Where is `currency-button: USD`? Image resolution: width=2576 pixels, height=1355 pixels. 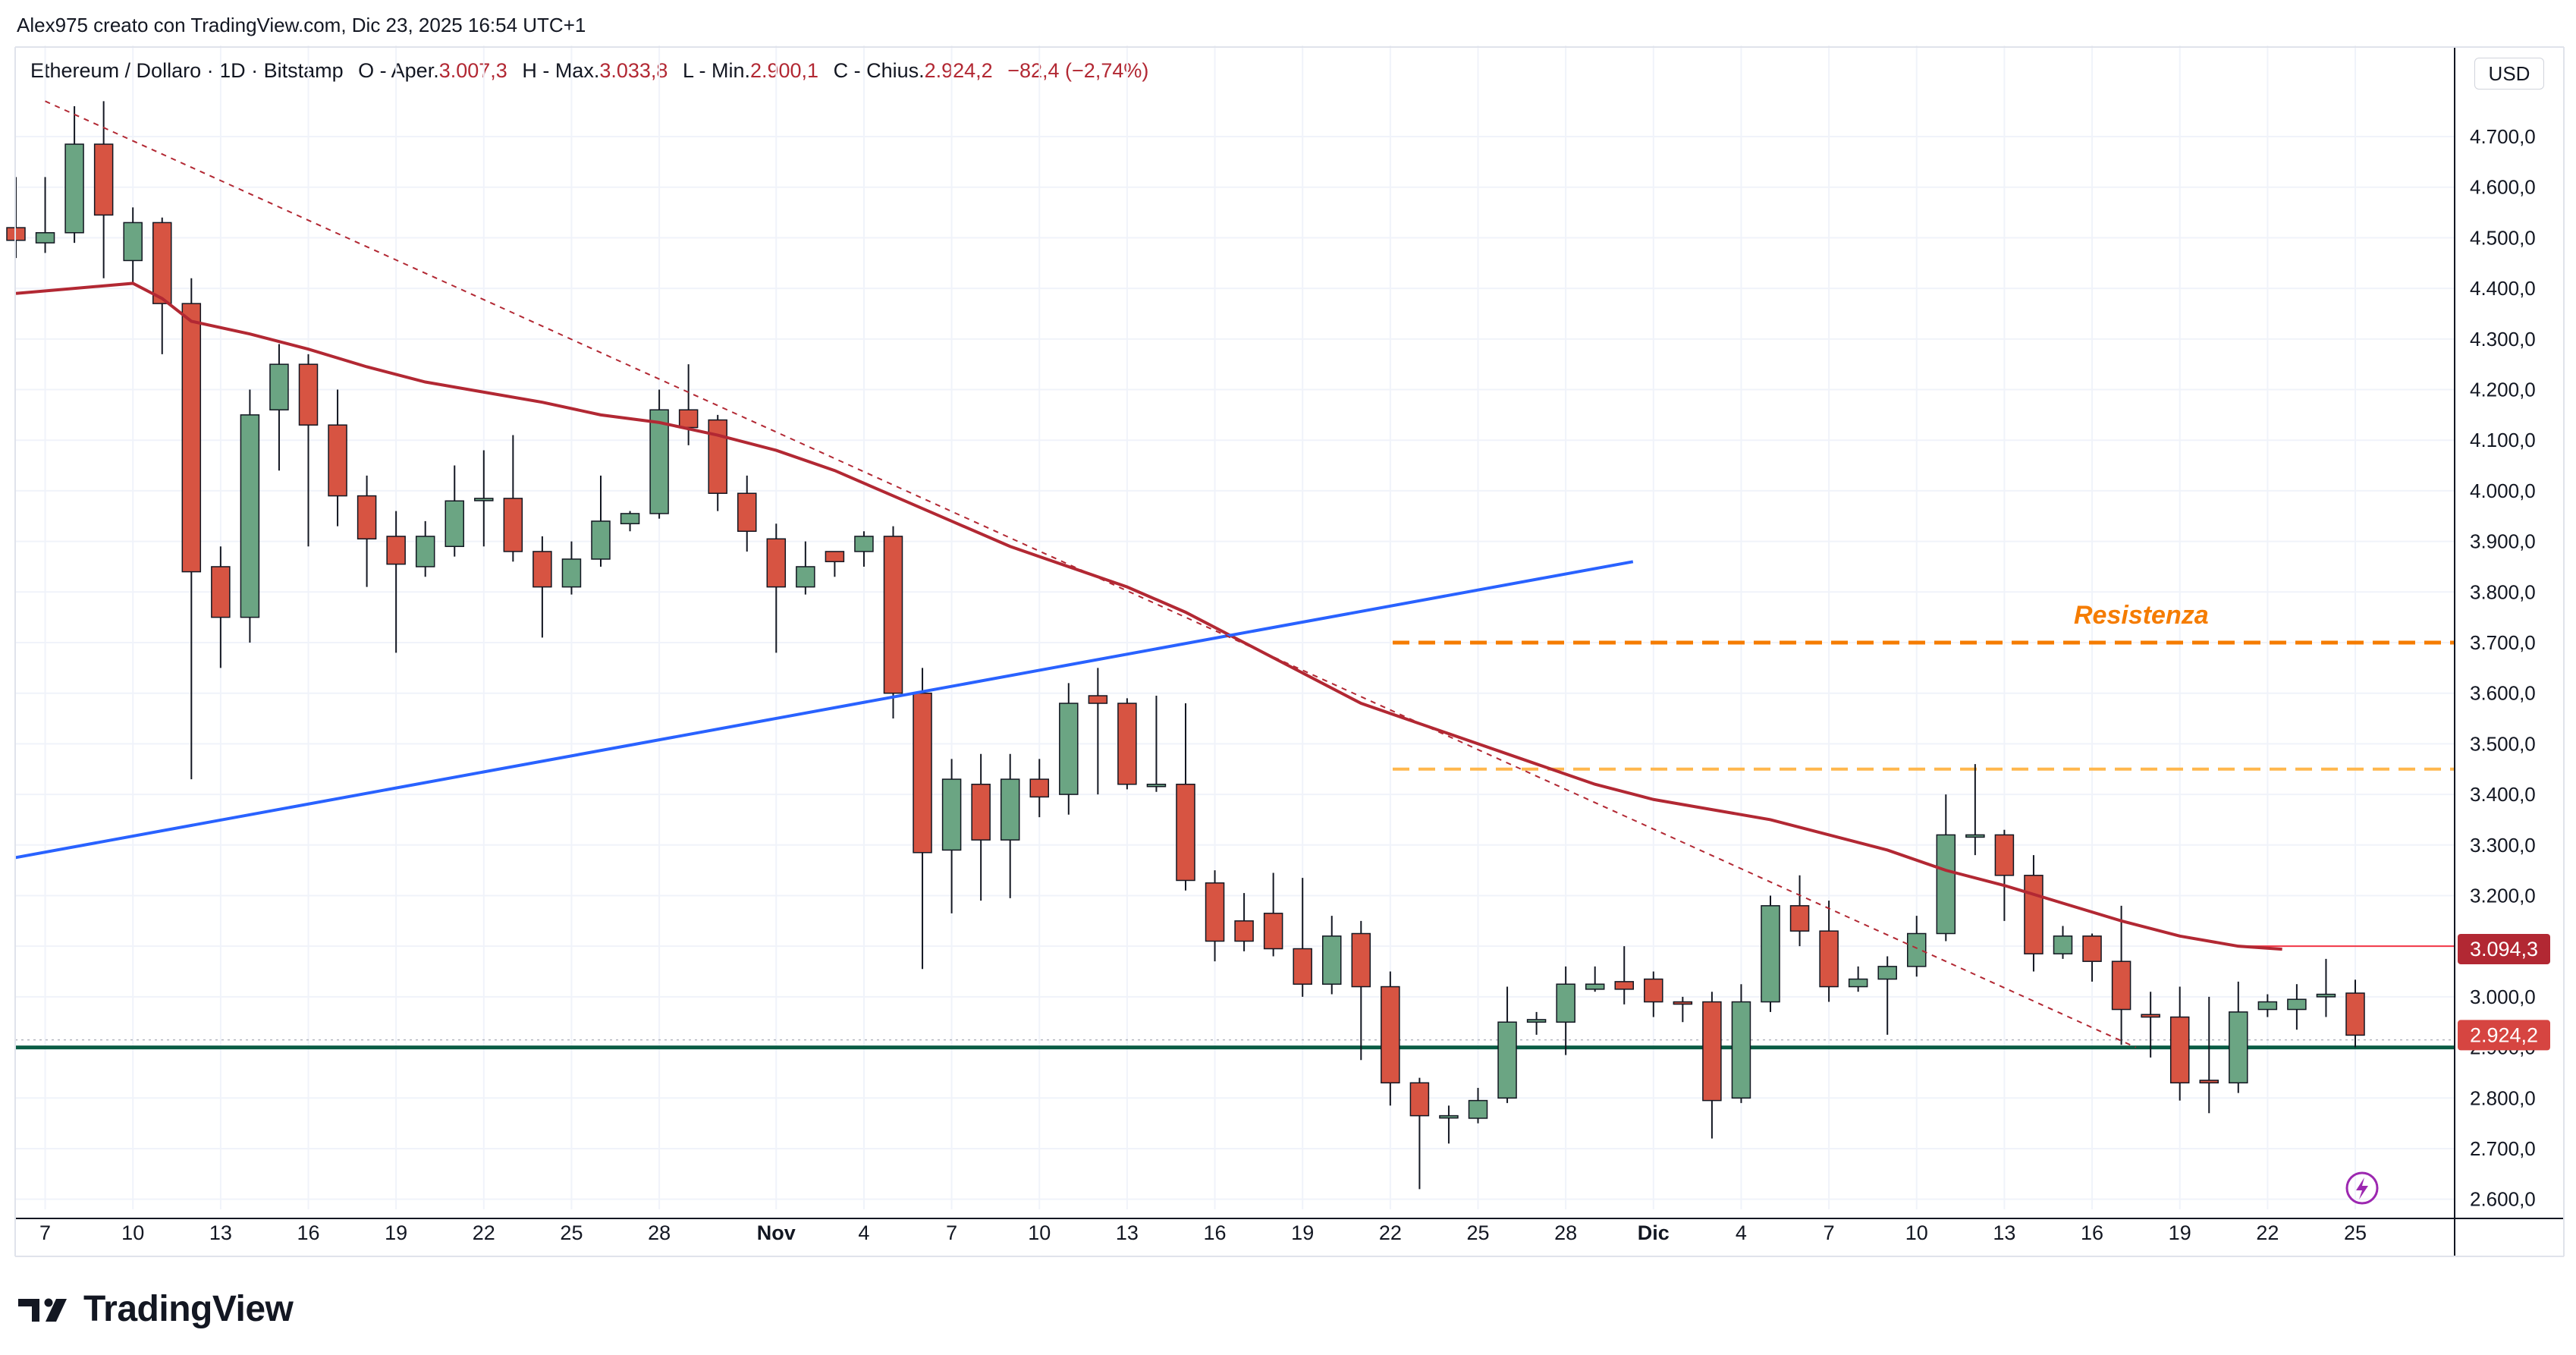 currency-button: USD is located at coordinates (2509, 74).